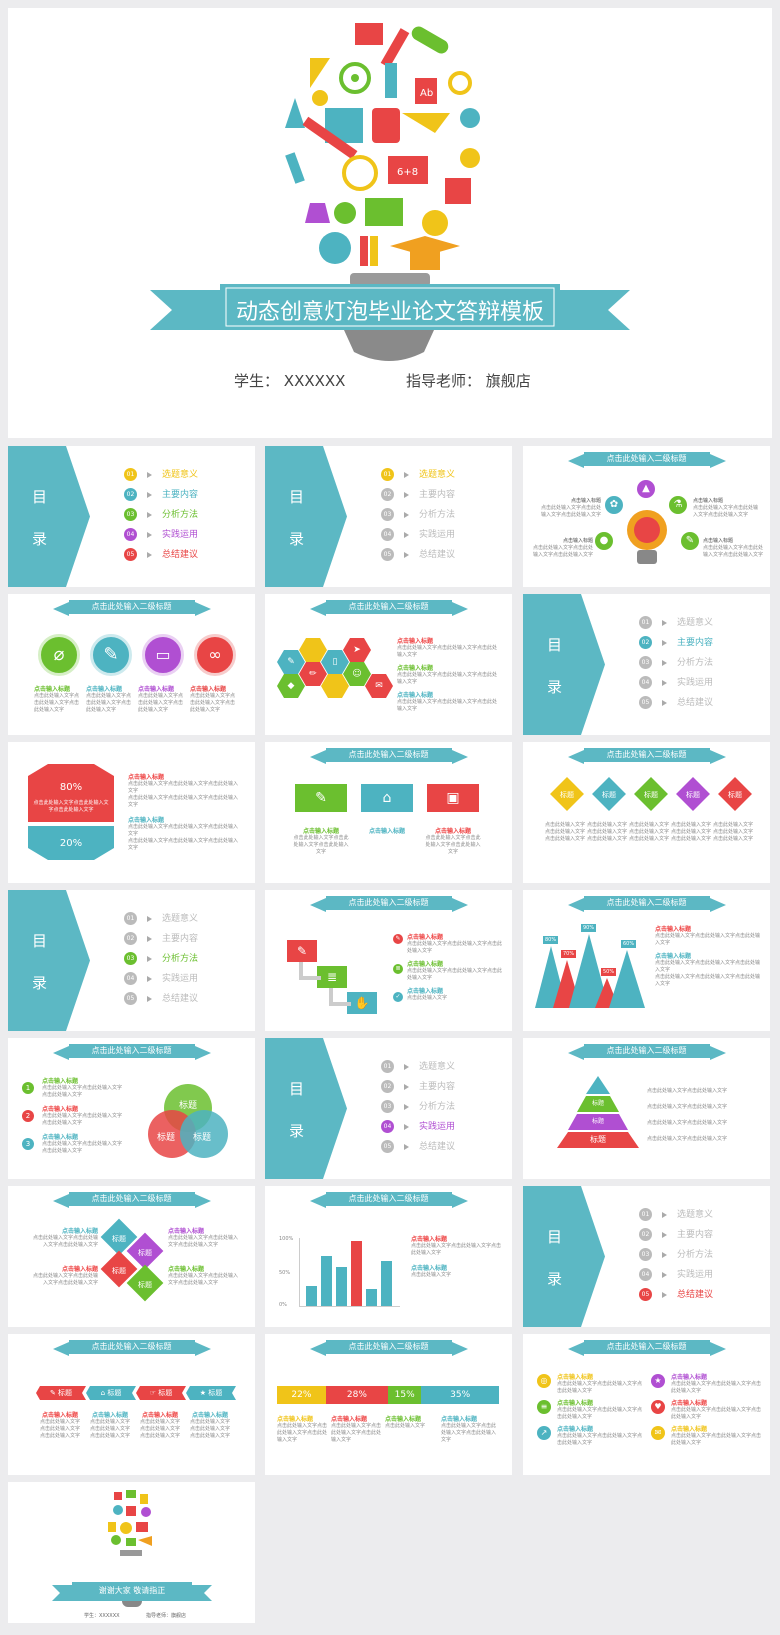  I want to click on pencil-icon, so click(295, 168).